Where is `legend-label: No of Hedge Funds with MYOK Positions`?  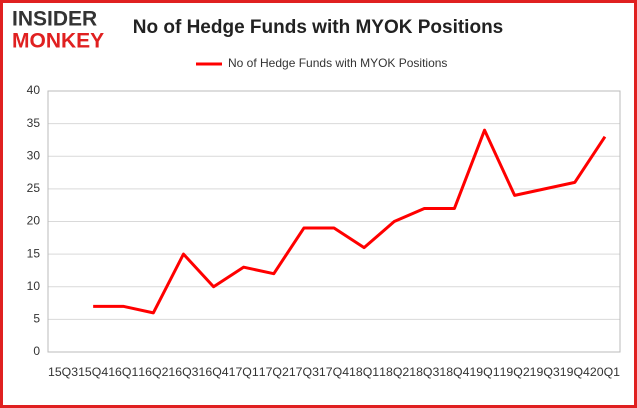 legend-label: No of Hedge Funds with MYOK Positions is located at coordinates (337, 63).